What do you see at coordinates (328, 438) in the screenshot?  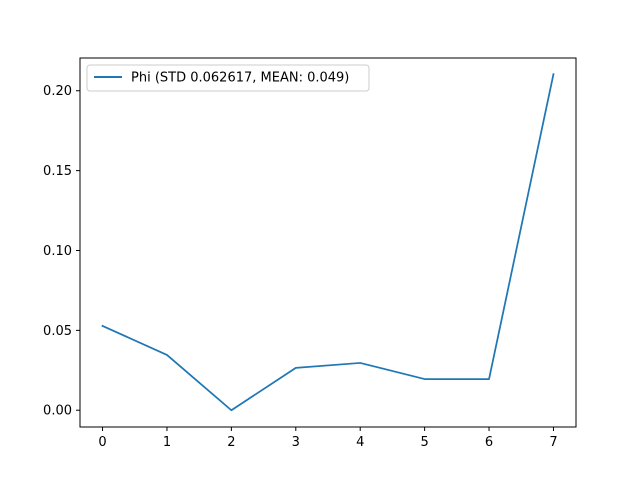 I see `x-axis-ticks: 0 1 2 3 4 5 6 7` at bounding box center [328, 438].